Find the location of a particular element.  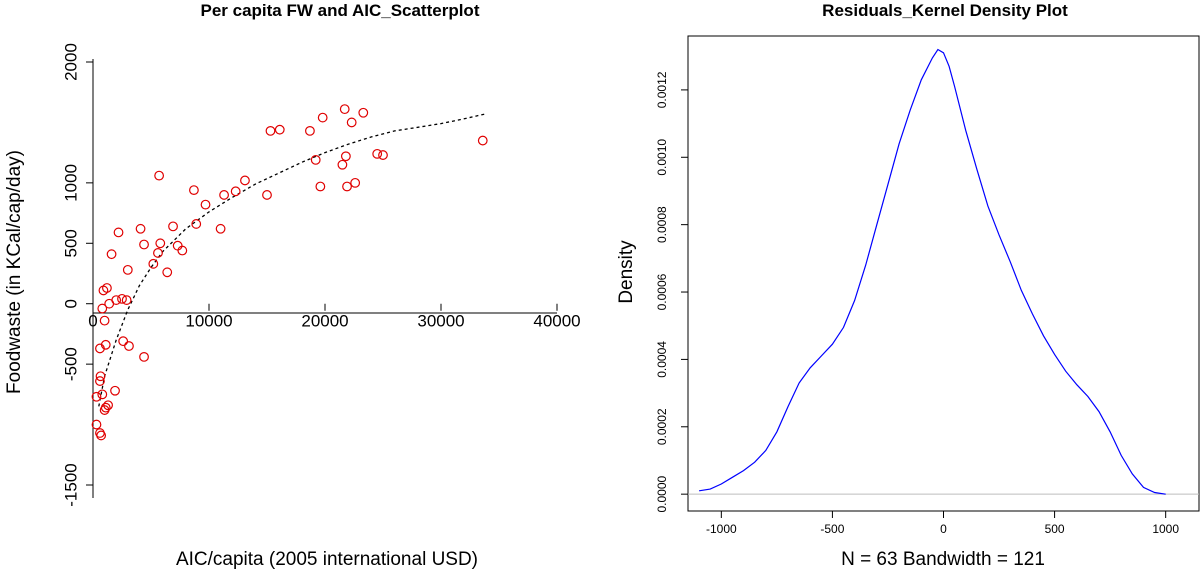

y-tick-label: 0.0000 is located at coordinates (662, 493).